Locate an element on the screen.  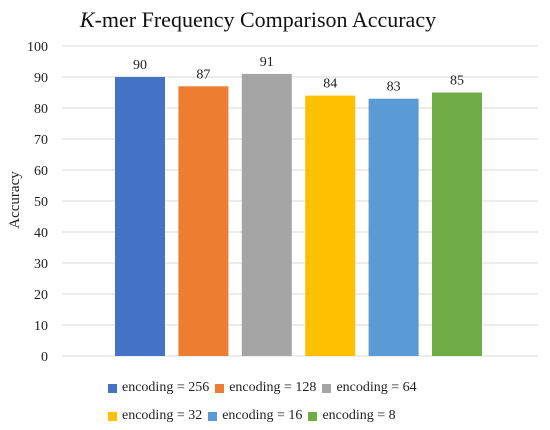
legend-label: encoding = 64 is located at coordinates (376, 387).